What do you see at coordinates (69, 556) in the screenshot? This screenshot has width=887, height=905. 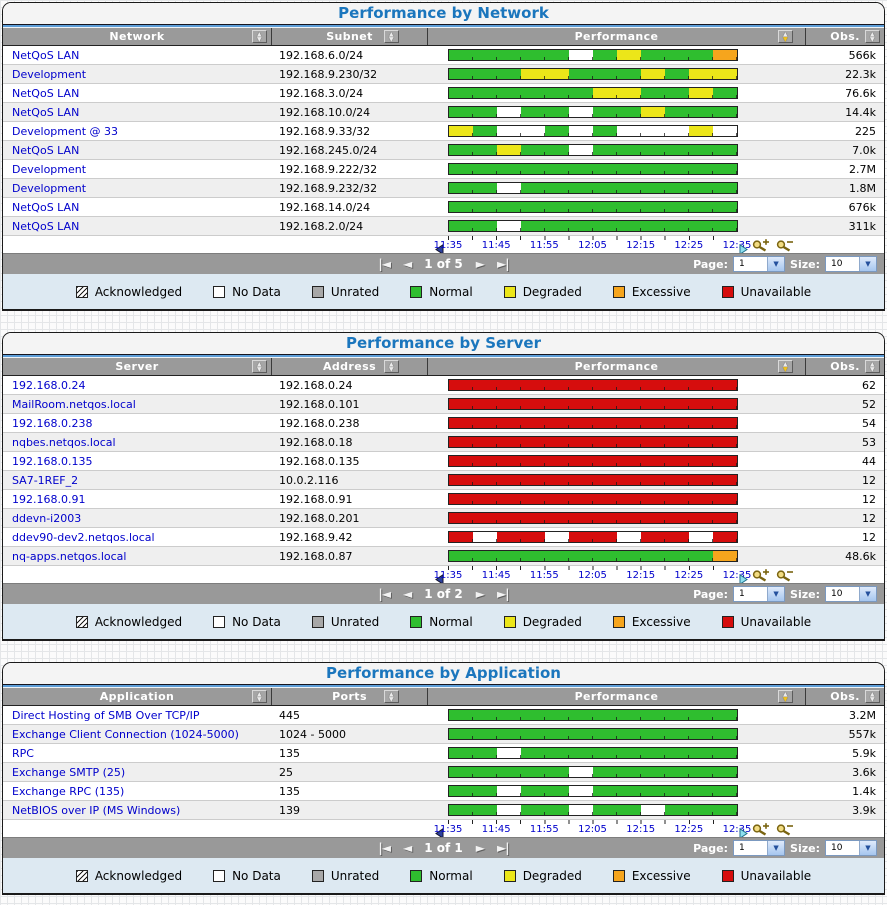 I see `row-name-link: nq-apps.netqos.local` at bounding box center [69, 556].